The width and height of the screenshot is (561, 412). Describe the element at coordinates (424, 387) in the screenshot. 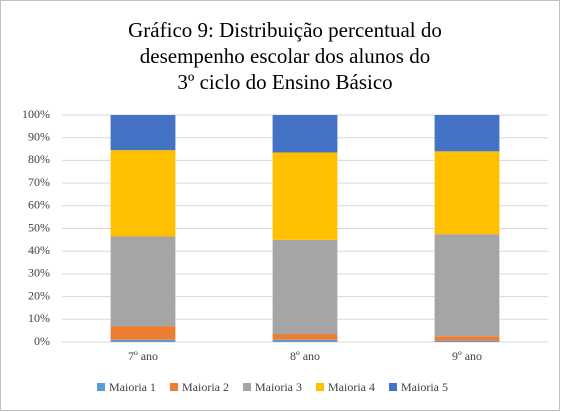

I see `legend-label: Maioria 5` at that location.